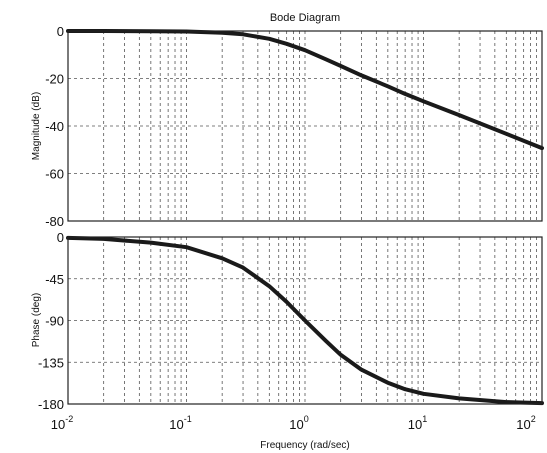 This screenshot has height=453, width=547. I want to click on phase-ytick-label: -135, so click(51, 362).